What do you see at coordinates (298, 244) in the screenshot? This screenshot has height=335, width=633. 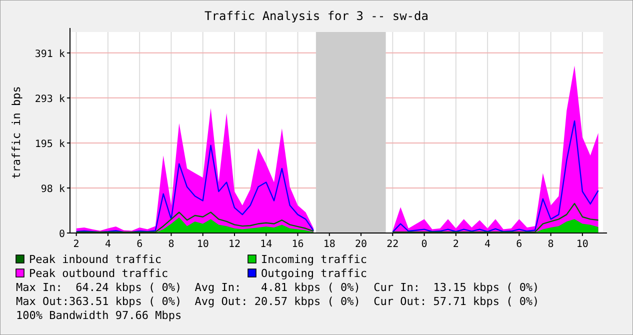 I see `x-tick-label: 16` at bounding box center [298, 244].